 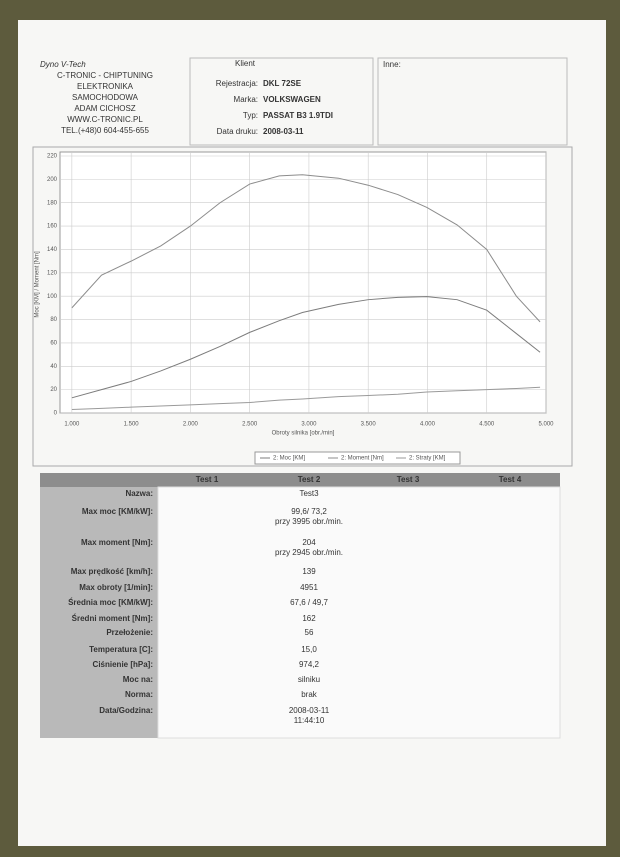 What do you see at coordinates (392, 64) in the screenshot?
I see `other-title: Inne:` at bounding box center [392, 64].